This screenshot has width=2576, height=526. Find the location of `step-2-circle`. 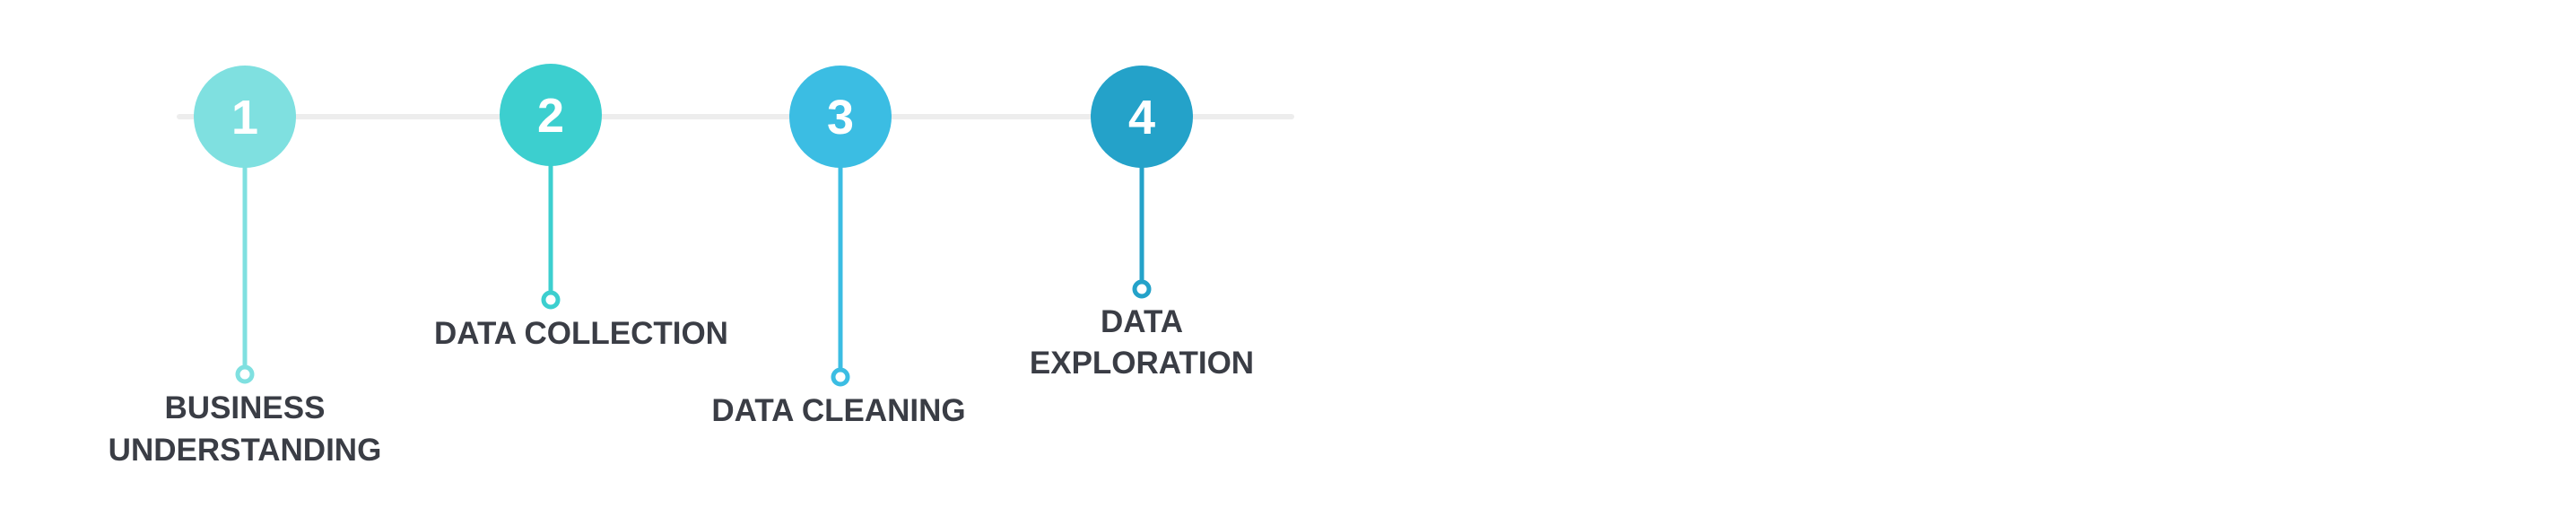

step-2-circle is located at coordinates (551, 115).